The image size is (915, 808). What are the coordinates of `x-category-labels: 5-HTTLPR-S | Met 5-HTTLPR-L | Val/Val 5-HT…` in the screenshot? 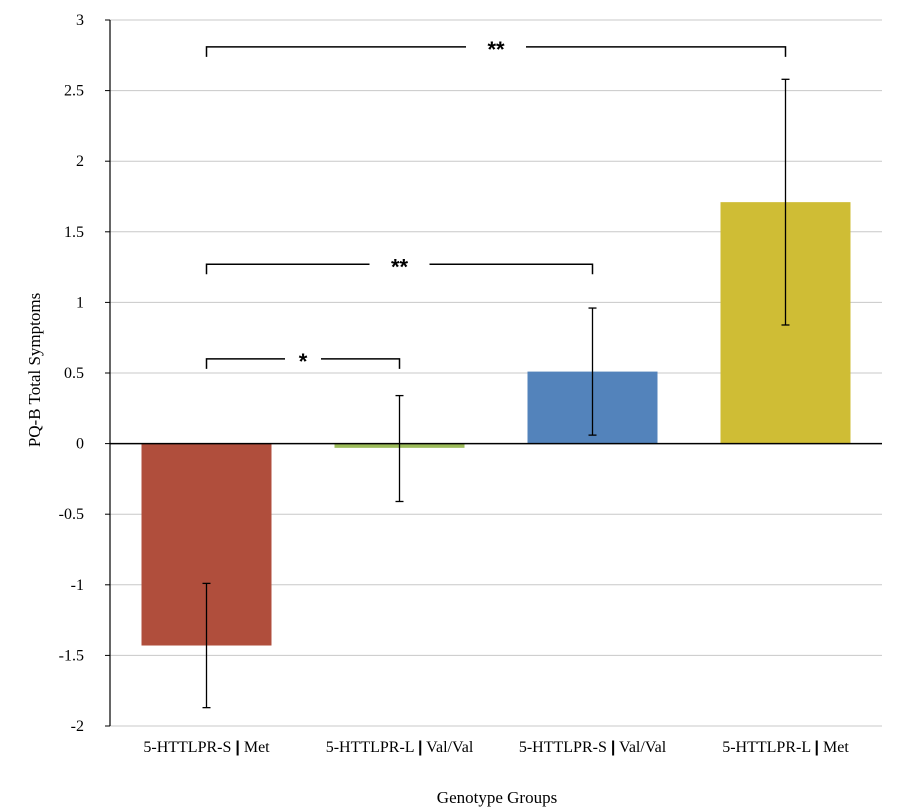 It's located at (496, 747).